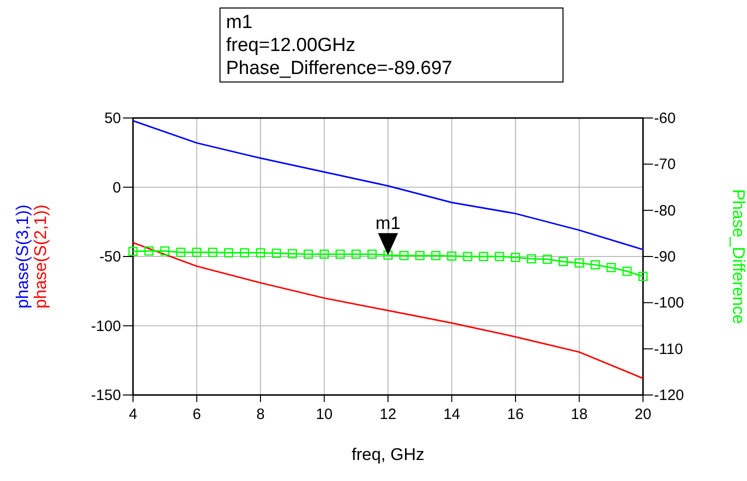 This screenshot has width=747, height=481. I want to click on y2-tick-label: -120, so click(669, 395).